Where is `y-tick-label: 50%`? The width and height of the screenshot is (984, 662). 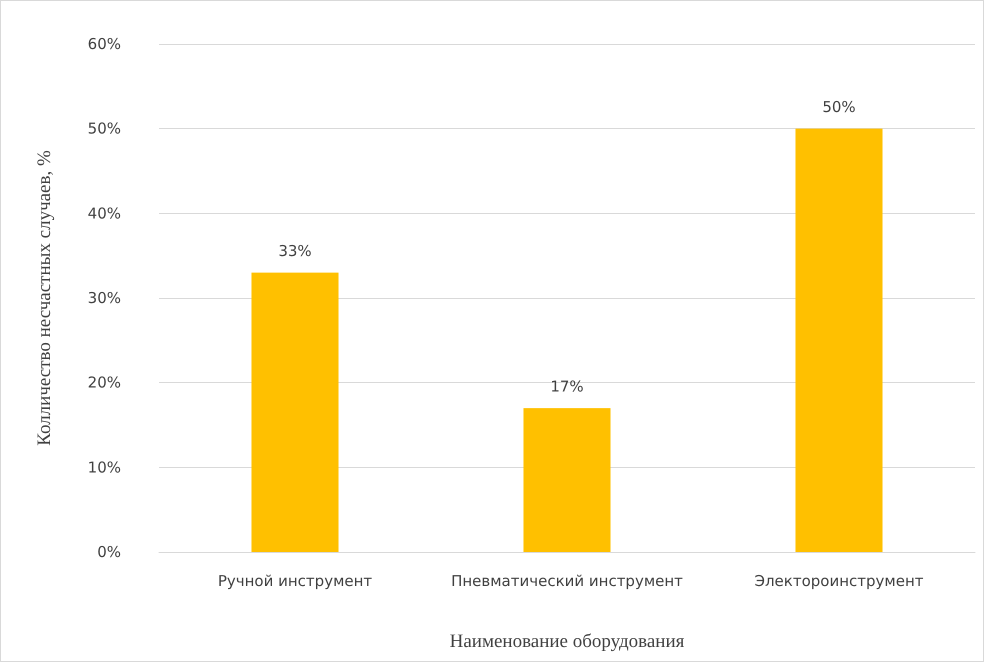
y-tick-label: 50% is located at coordinates (104, 129).